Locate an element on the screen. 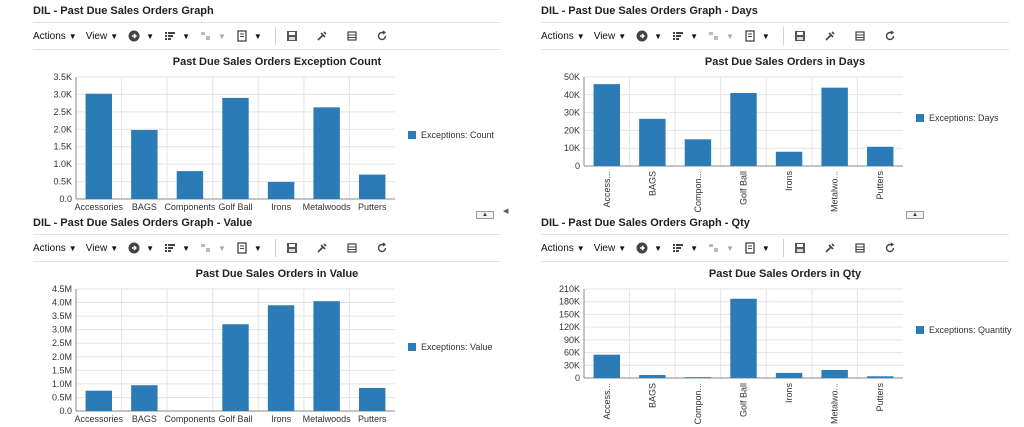  legend-label: Exceptions: Count is located at coordinates (458, 135).